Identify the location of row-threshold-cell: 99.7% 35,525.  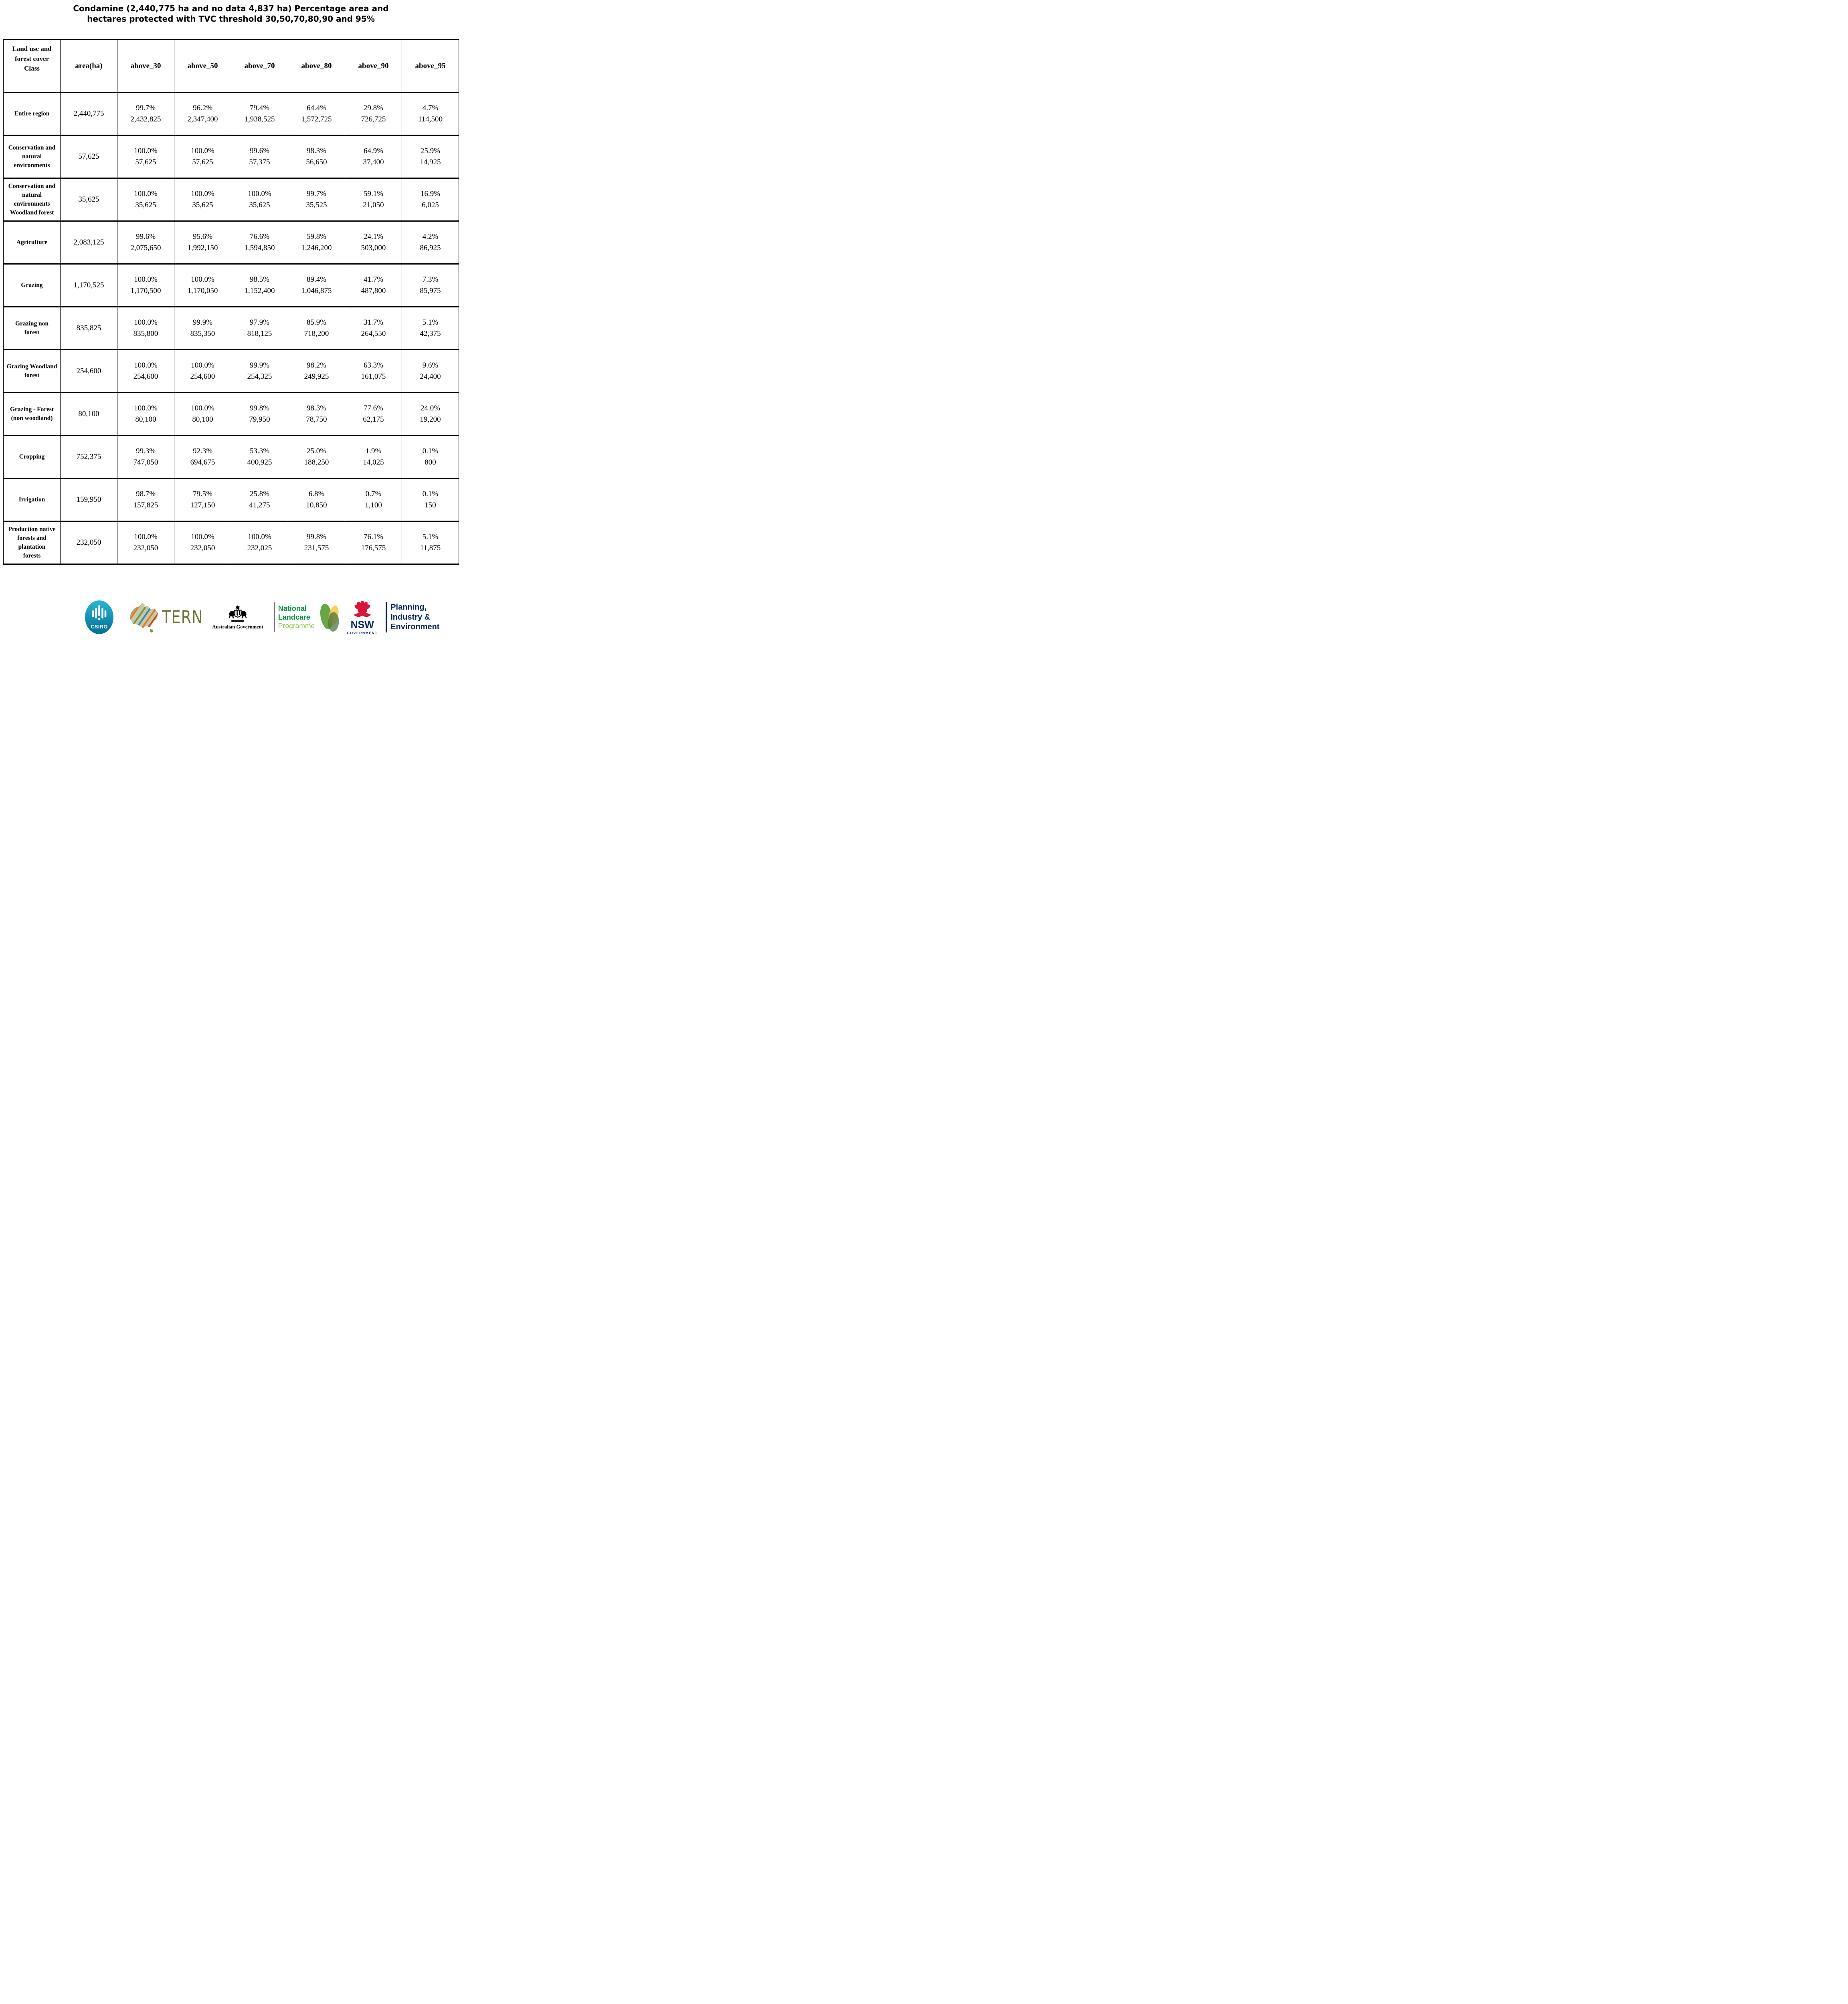
(316, 200).